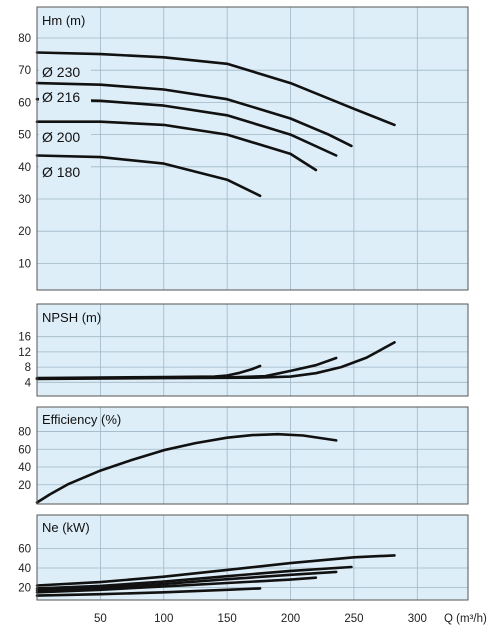  Describe the element at coordinates (353, 619) in the screenshot. I see `x-tick-label: 250` at that location.